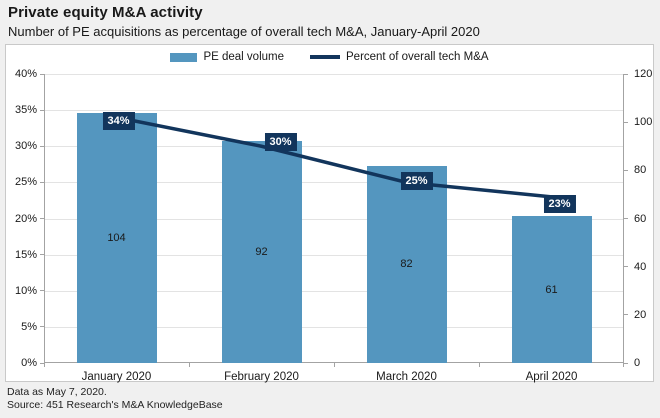 This screenshot has height=418, width=660. Describe the element at coordinates (643, 74) in the screenshot. I see `right-axis-tick-label: 120` at that location.